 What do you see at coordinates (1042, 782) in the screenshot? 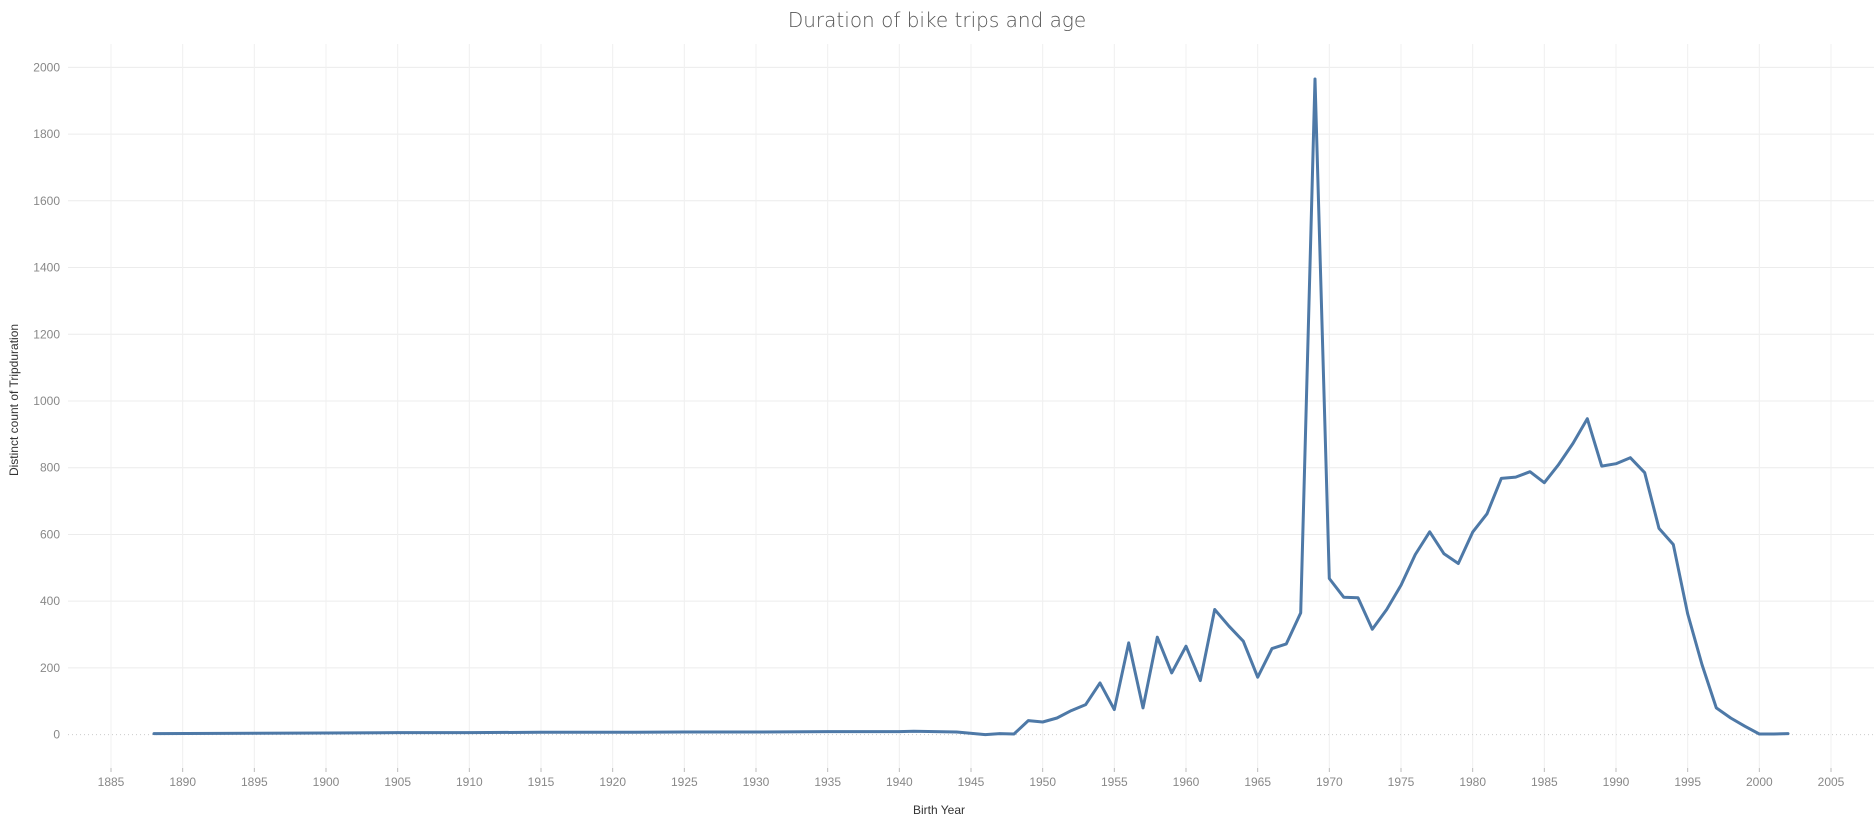
I see `x-tick-label: 1950` at bounding box center [1042, 782].